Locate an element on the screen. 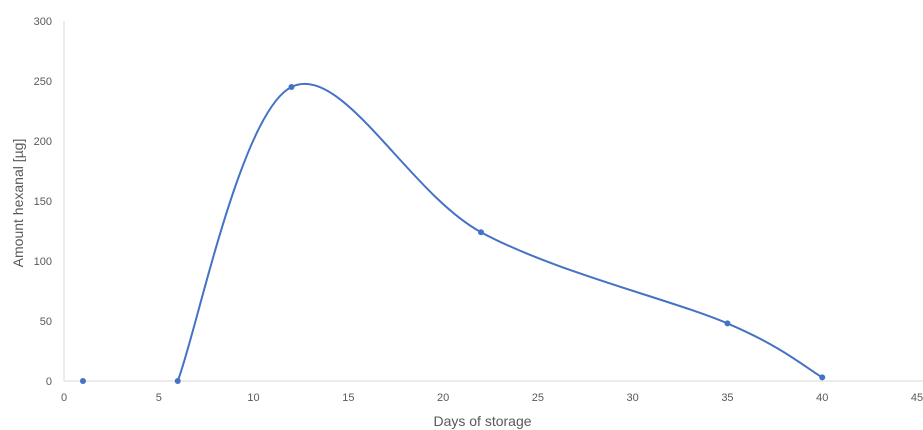 The image size is (923, 430). x-tick-labels: 0 5 10 15 20 25 30 35 40 45 is located at coordinates (492, 398).